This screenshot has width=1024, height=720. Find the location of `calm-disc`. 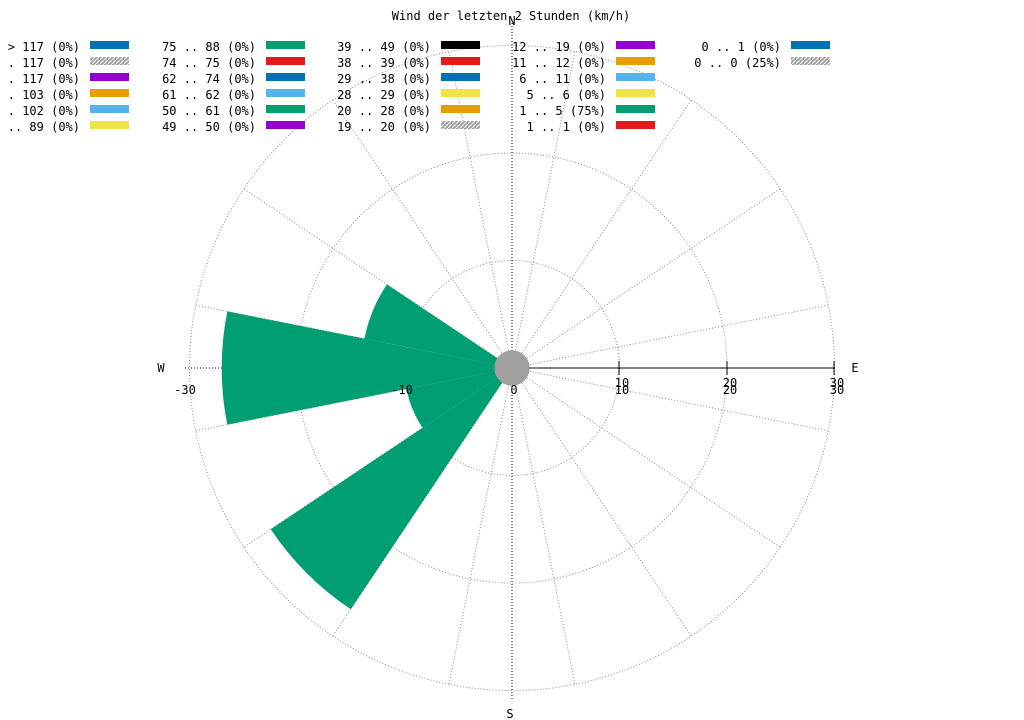

calm-disc is located at coordinates (512, 368).